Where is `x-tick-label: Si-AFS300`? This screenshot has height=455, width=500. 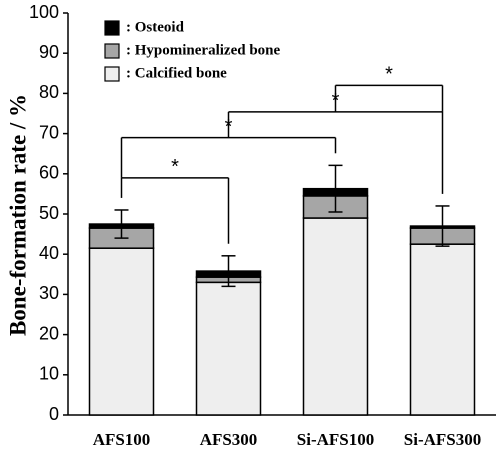
x-tick-label: Si-AFS300 is located at coordinates (442, 439).